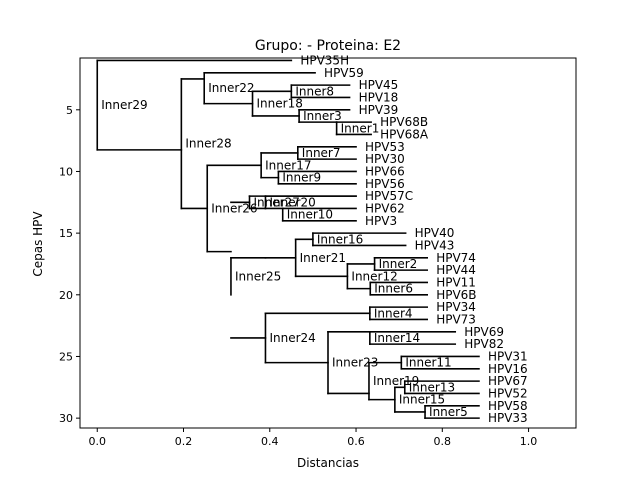 The height and width of the screenshot is (480, 640). Describe the element at coordinates (396, 381) in the screenshot. I see `inner-node-label: Inner19` at that location.